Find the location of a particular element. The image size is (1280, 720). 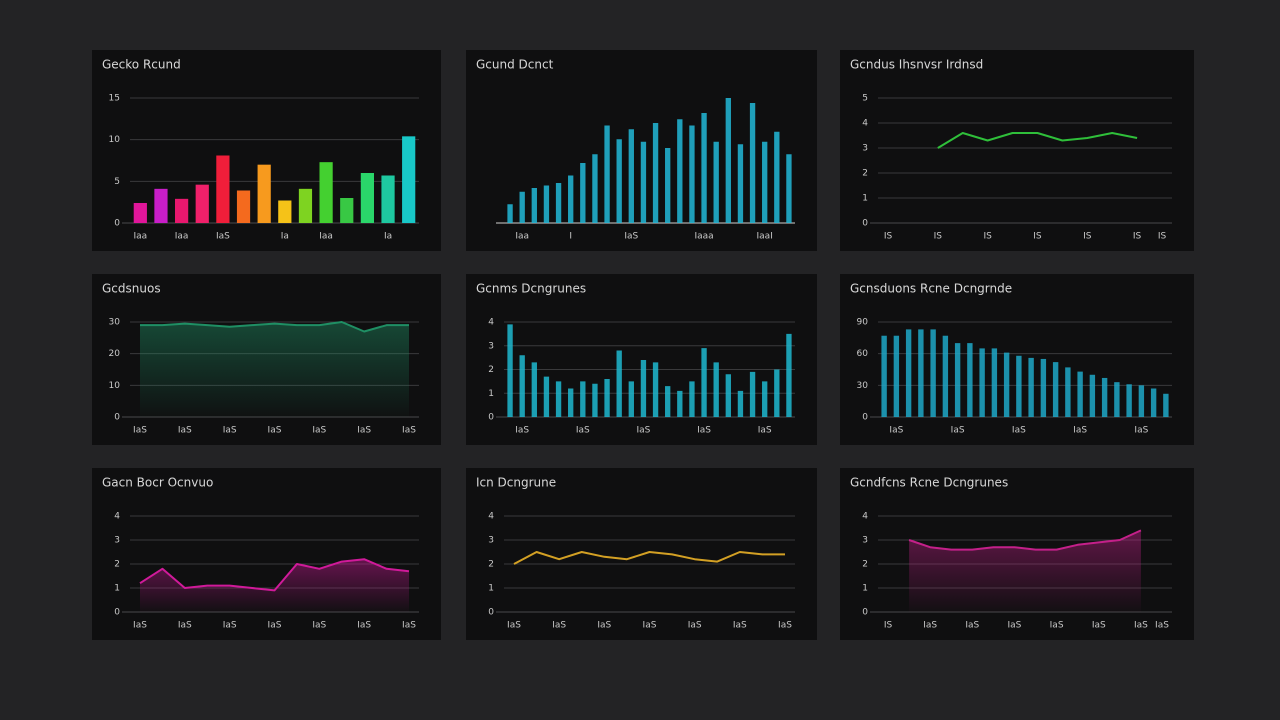

y-tick-label: 30 is located at coordinates (863, 386).